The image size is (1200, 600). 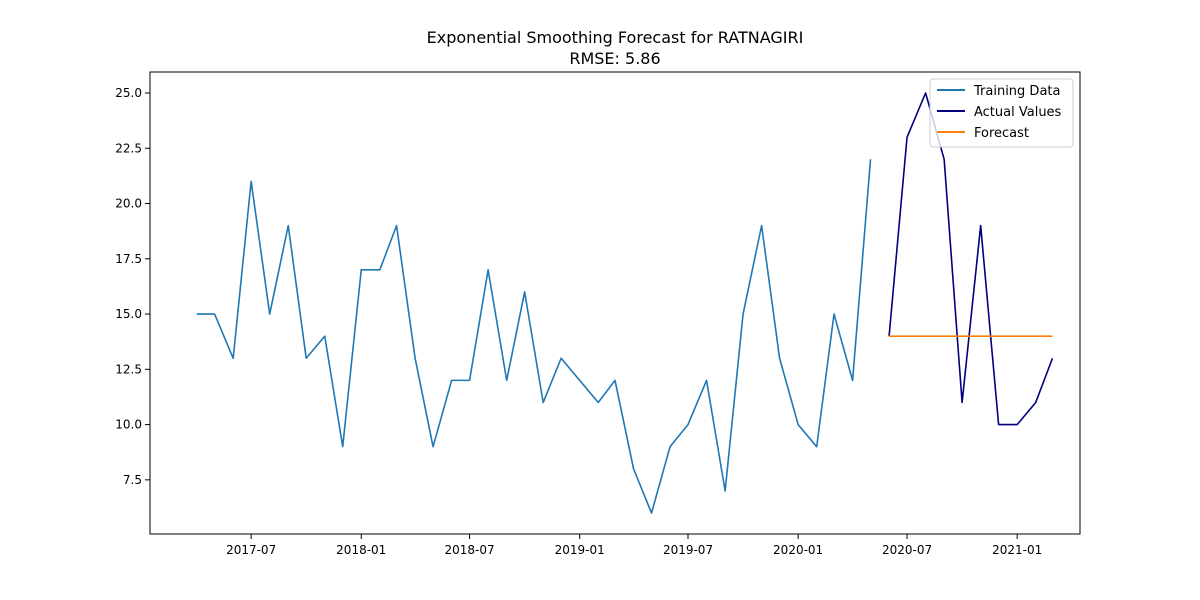 What do you see at coordinates (251, 550) in the screenshot?
I see `x-tick-label: 2017-07` at bounding box center [251, 550].